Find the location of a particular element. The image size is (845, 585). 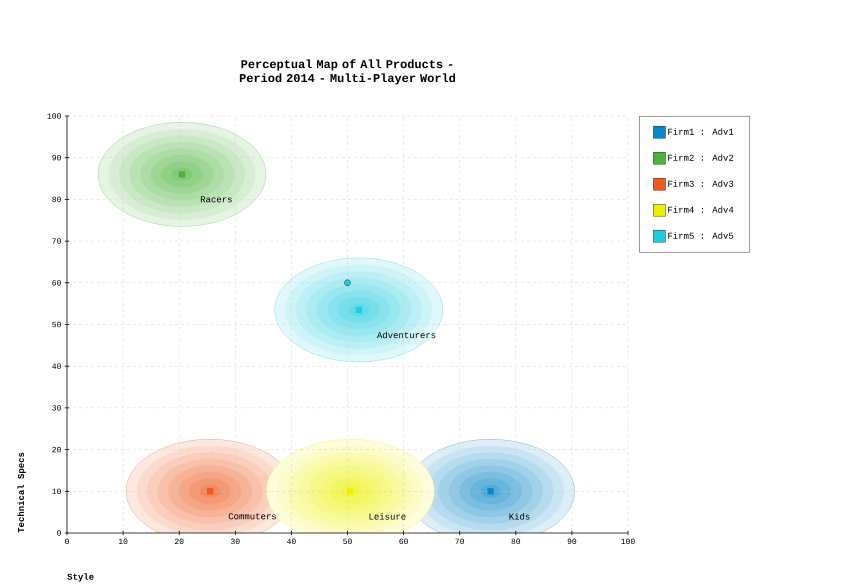

legend-label: Firm4 : Adv4 is located at coordinates (701, 209).